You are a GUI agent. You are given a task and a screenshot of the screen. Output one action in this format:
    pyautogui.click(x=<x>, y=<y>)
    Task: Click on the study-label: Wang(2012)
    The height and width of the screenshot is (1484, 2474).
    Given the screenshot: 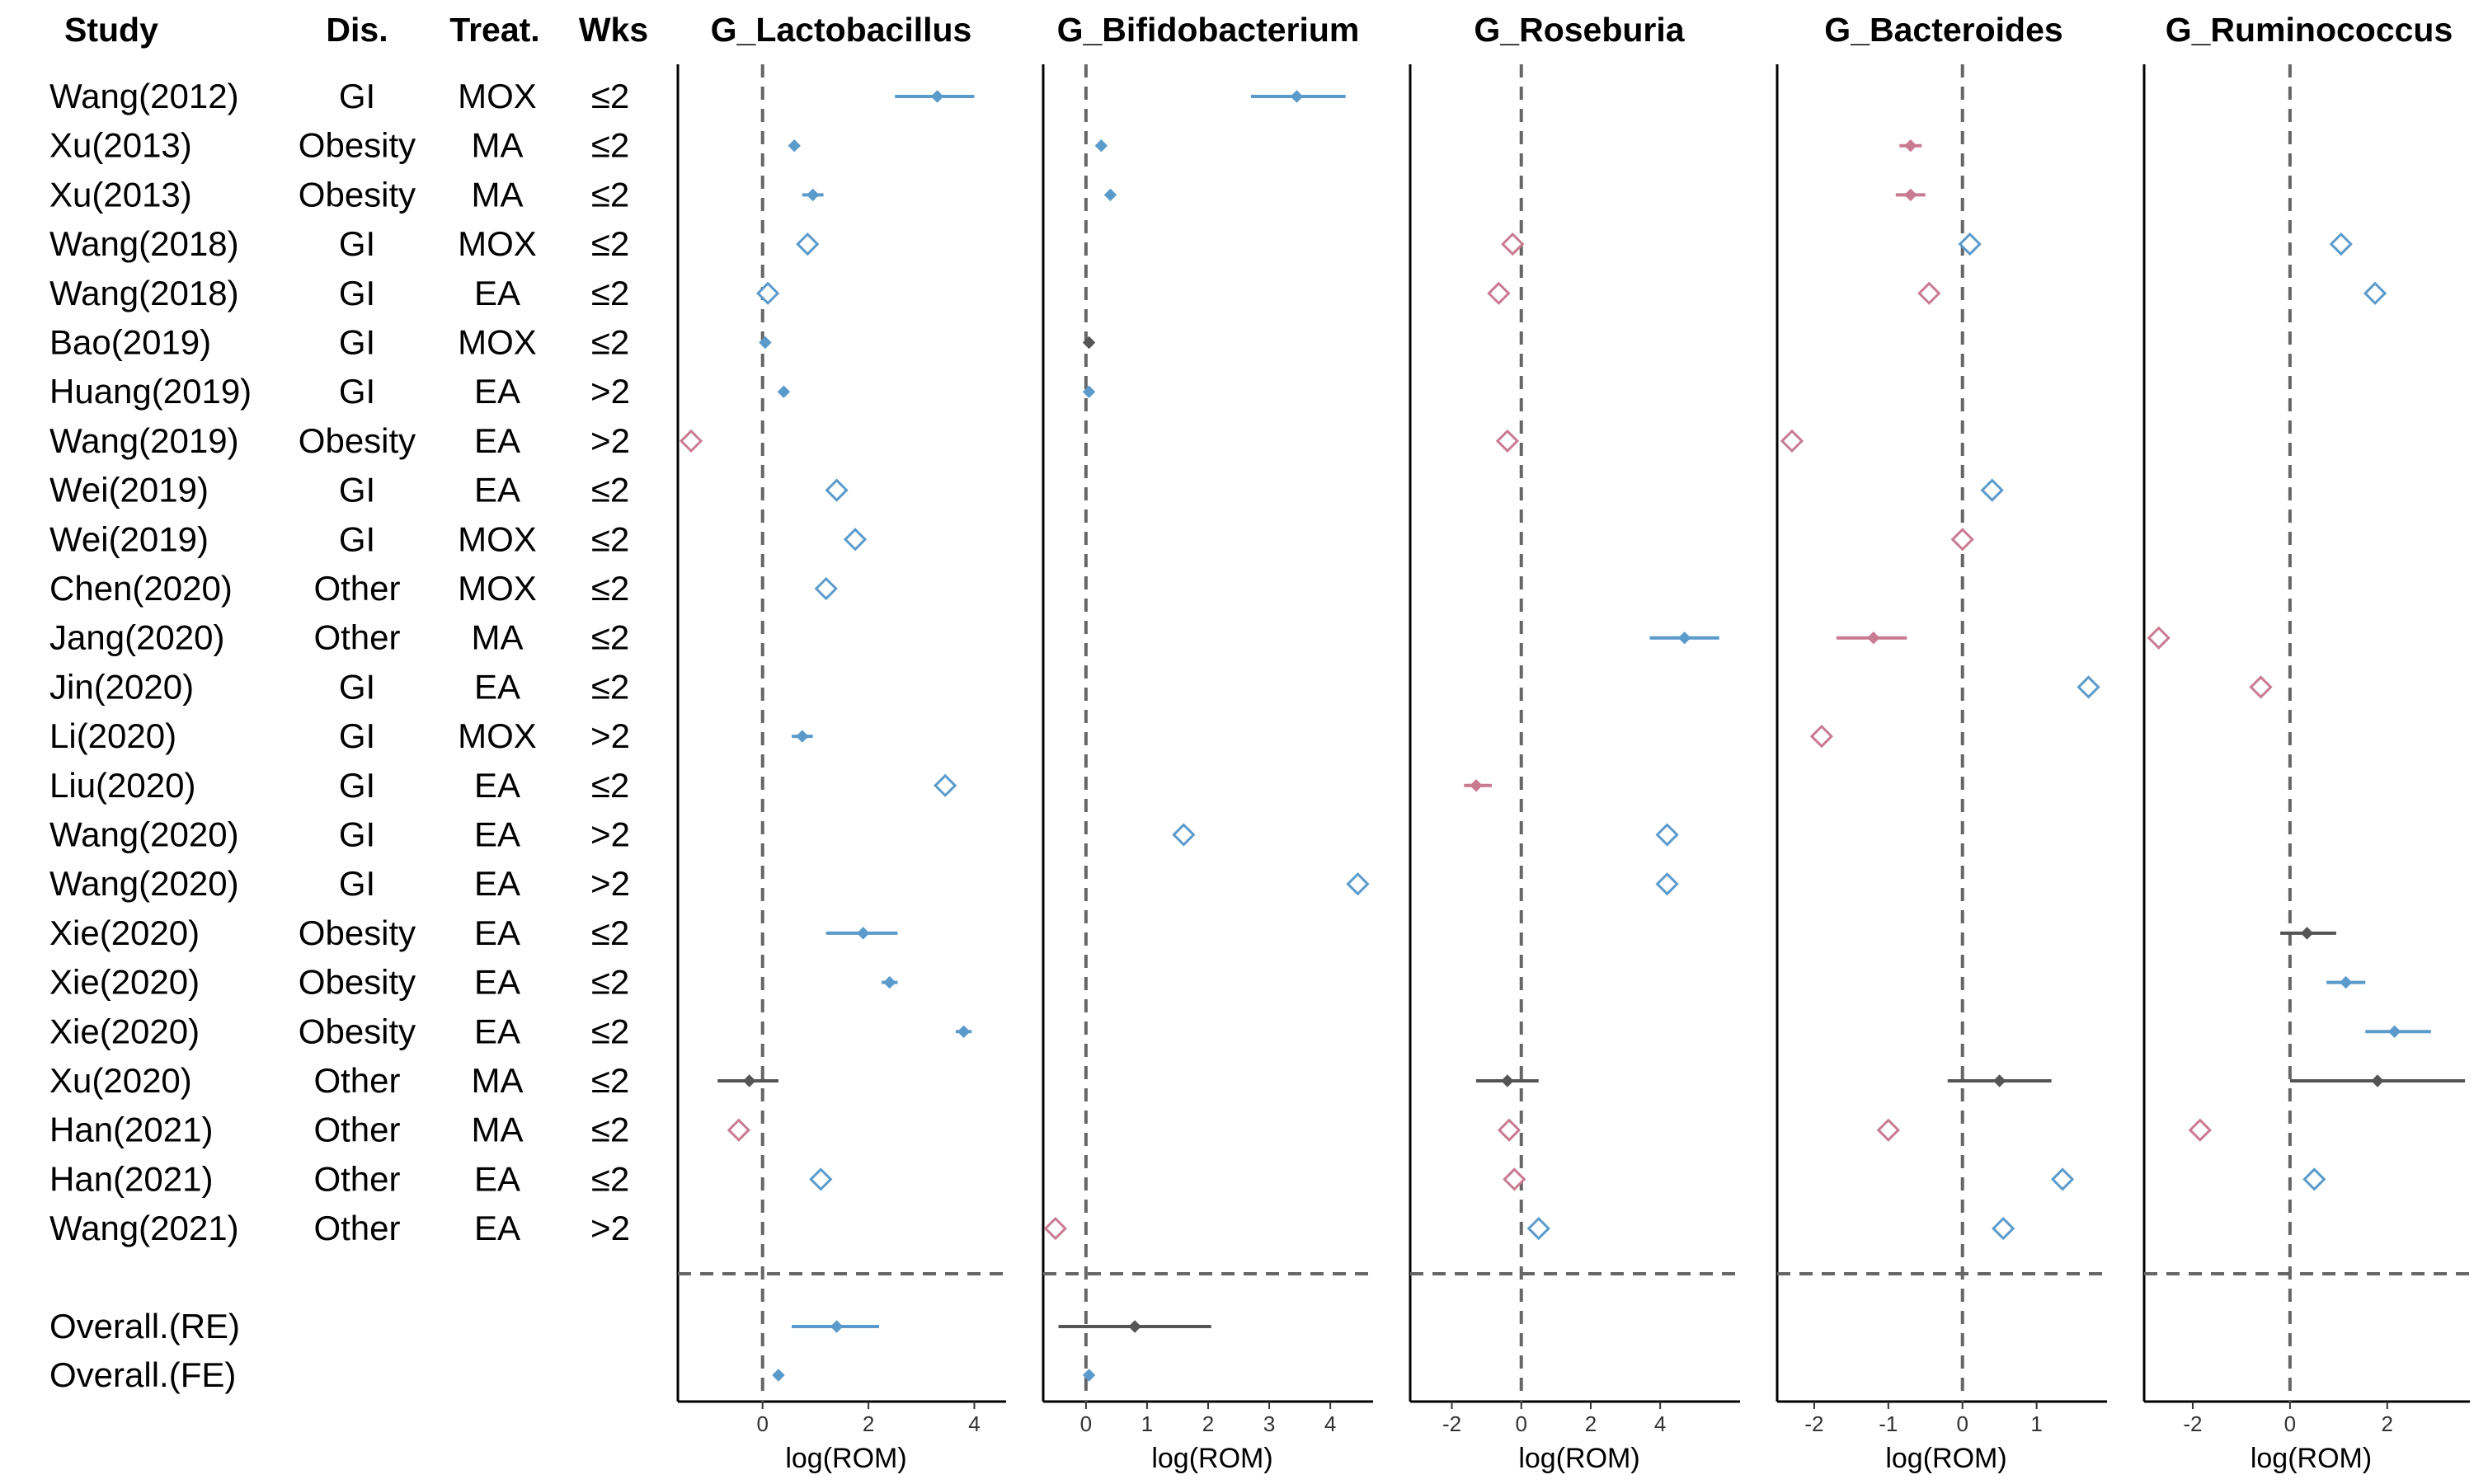 What is the action you would take?
    pyautogui.click(x=144, y=96)
    